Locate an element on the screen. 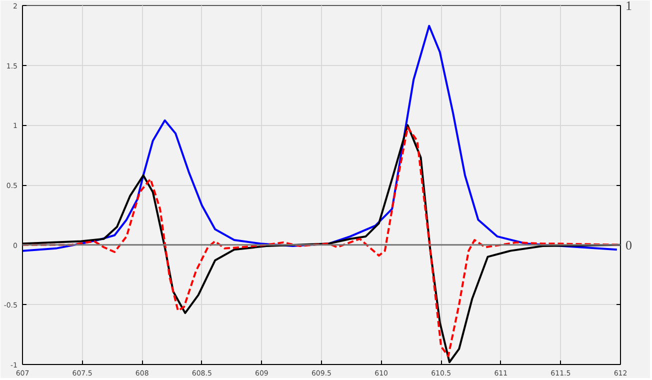 This screenshot has height=380, width=652. y2-tick-label: 1 is located at coordinates (629, 6).